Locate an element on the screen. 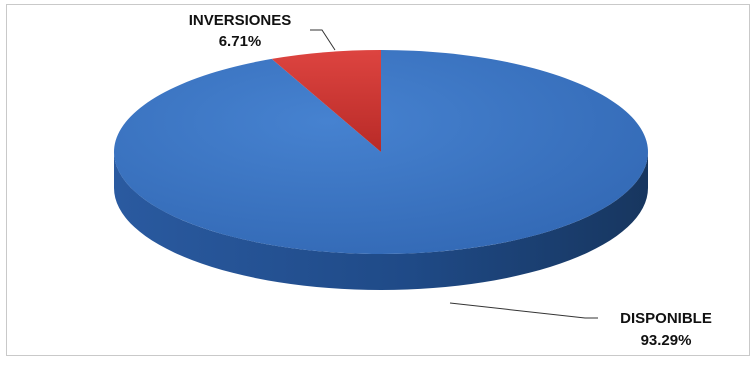 This screenshot has width=754, height=367. data-label-disponible-name: DISPONIBLE is located at coordinates (666, 318).